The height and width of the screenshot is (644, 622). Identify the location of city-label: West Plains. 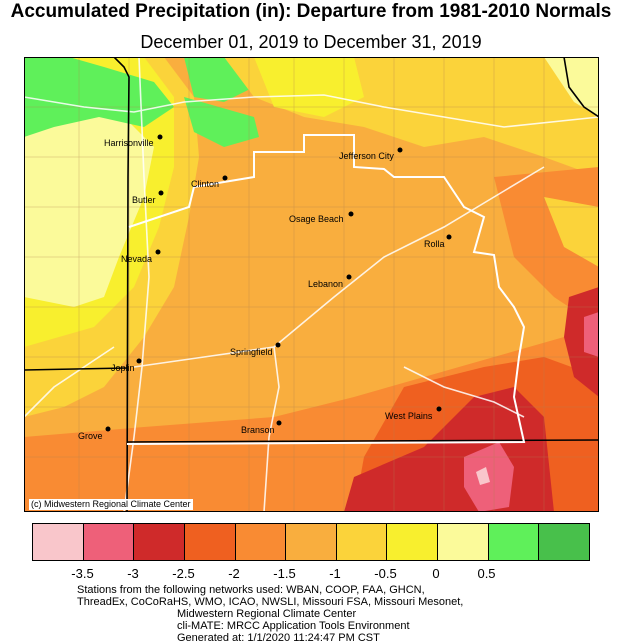
(409, 416).